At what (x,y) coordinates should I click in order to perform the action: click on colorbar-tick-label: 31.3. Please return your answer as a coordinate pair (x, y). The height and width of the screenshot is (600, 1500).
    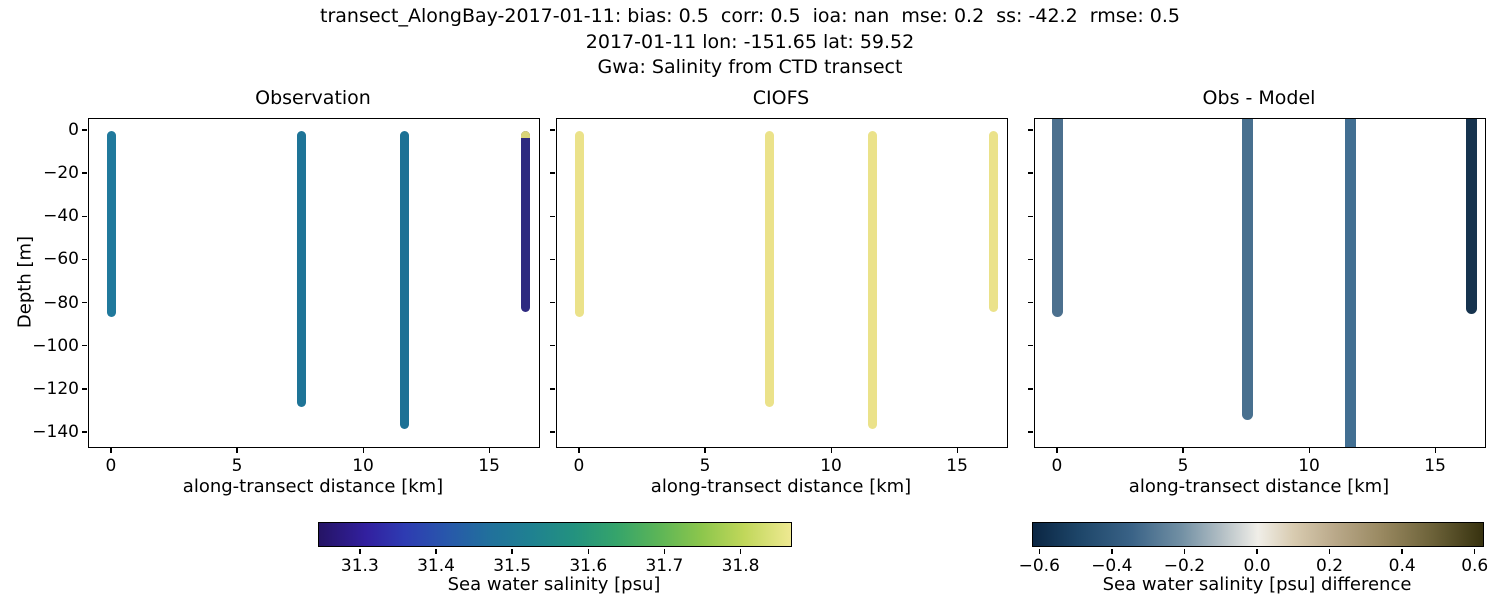
    Looking at the image, I should click on (359, 566).